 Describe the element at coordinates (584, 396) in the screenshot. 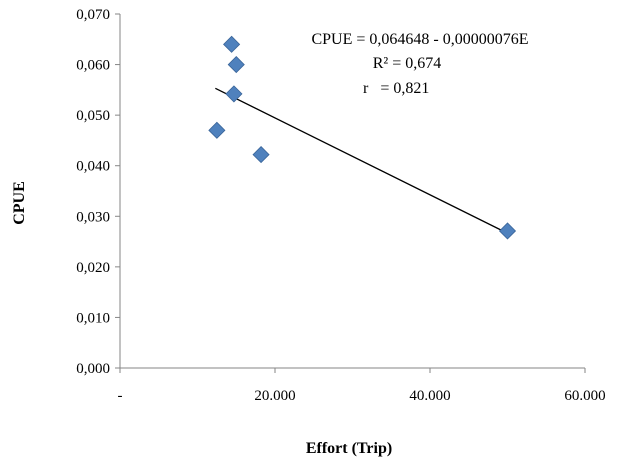

I see `x-tick-label: 60.000` at that location.